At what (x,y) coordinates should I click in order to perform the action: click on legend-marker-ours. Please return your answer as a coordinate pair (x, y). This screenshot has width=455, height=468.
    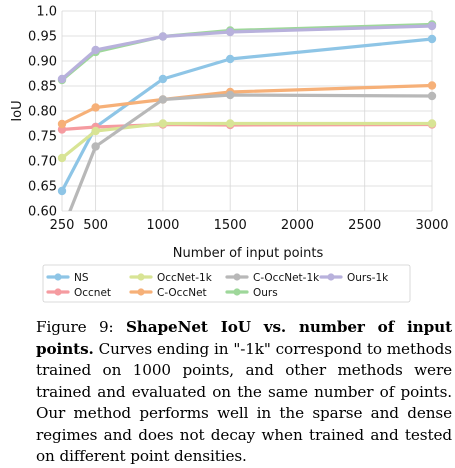
    Looking at the image, I should click on (237, 292).